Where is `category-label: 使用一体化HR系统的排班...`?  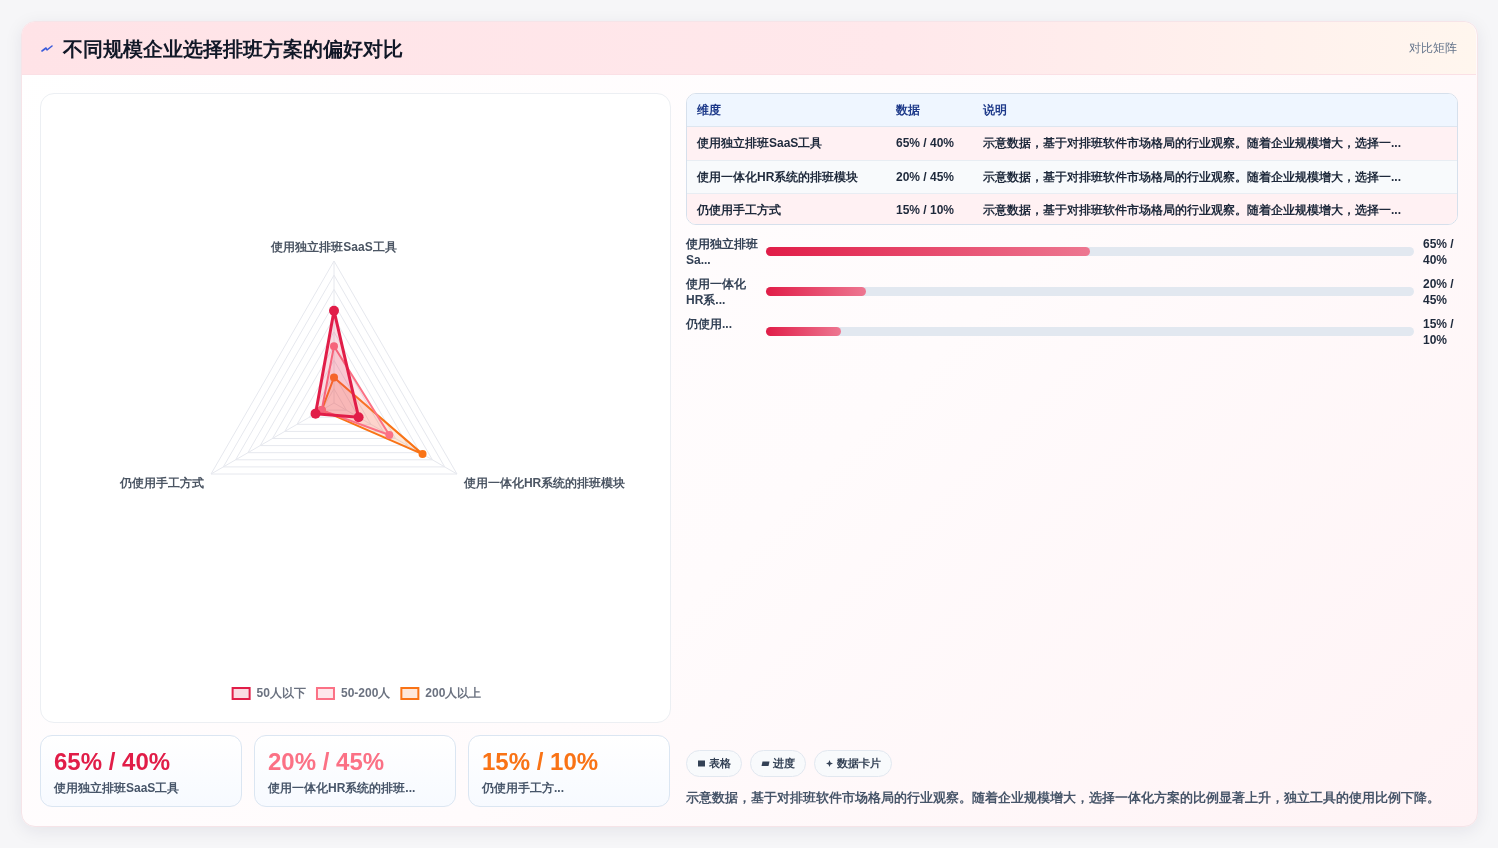 category-label: 使用一体化HR系统的排班... is located at coordinates (342, 788).